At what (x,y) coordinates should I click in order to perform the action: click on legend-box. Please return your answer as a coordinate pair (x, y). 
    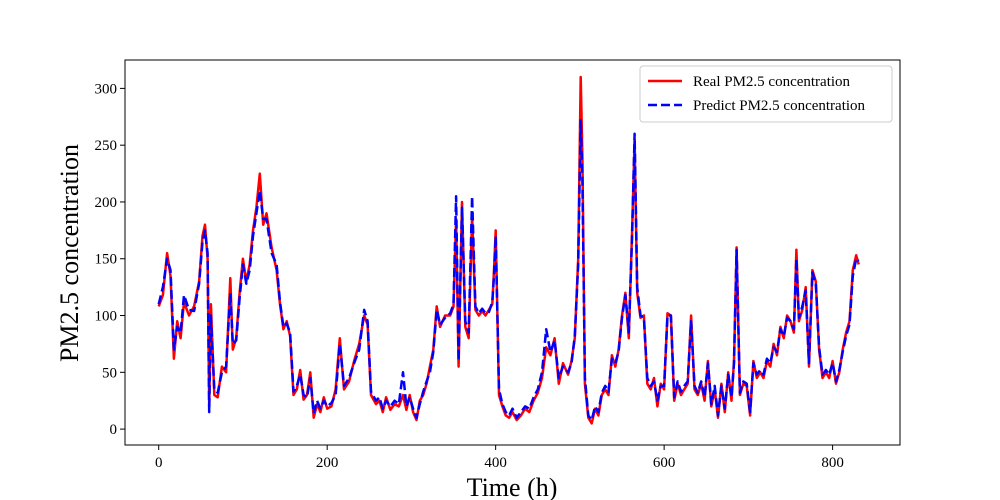
    Looking at the image, I should click on (766, 94).